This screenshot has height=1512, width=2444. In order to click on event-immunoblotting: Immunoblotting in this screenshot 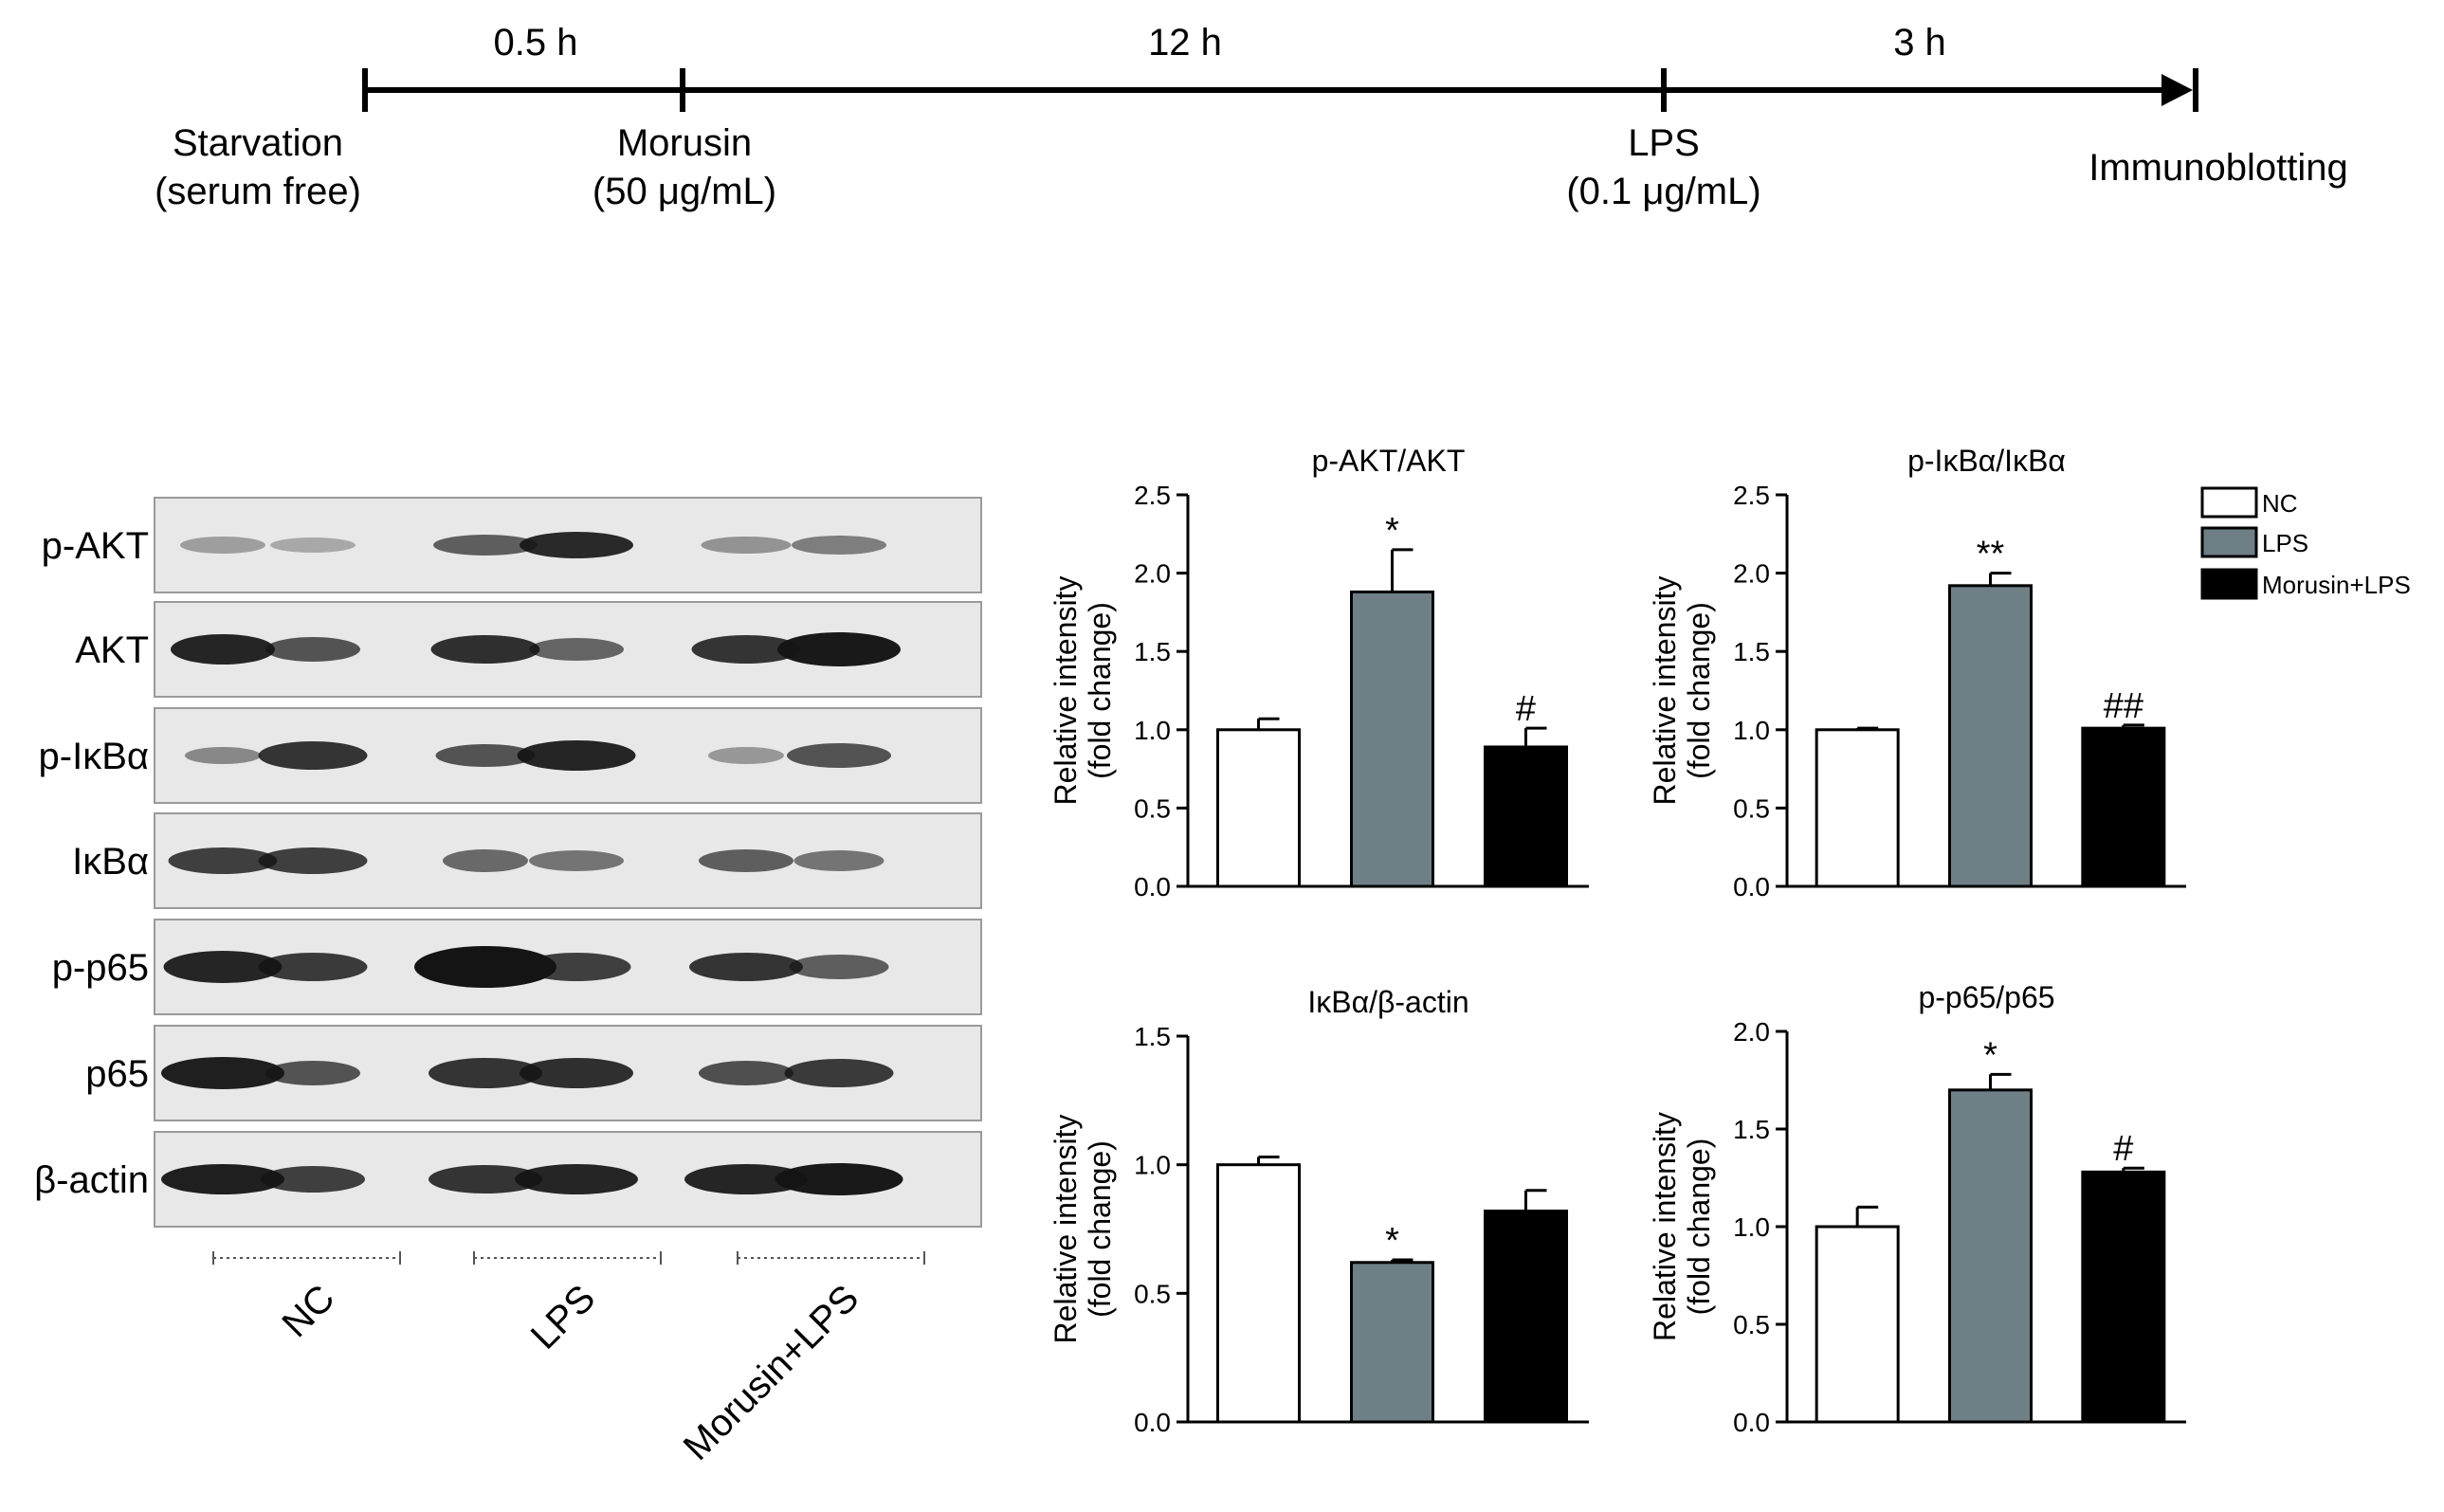, I will do `click(2217, 168)`.